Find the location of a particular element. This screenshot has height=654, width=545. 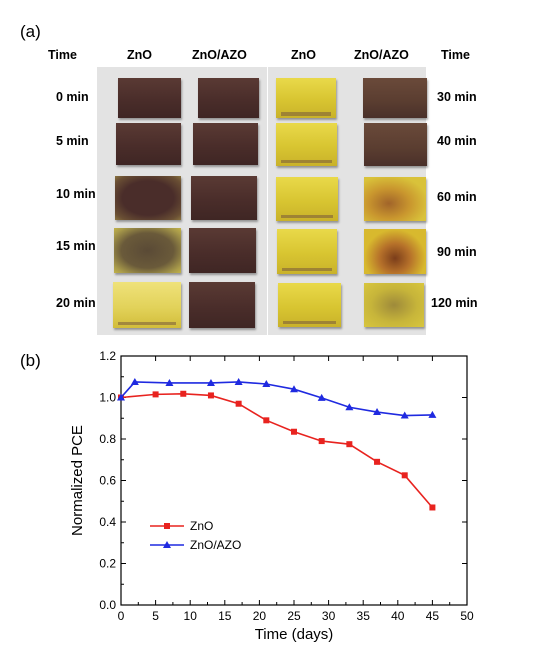

header-time-right: Time is located at coordinates (455, 55).